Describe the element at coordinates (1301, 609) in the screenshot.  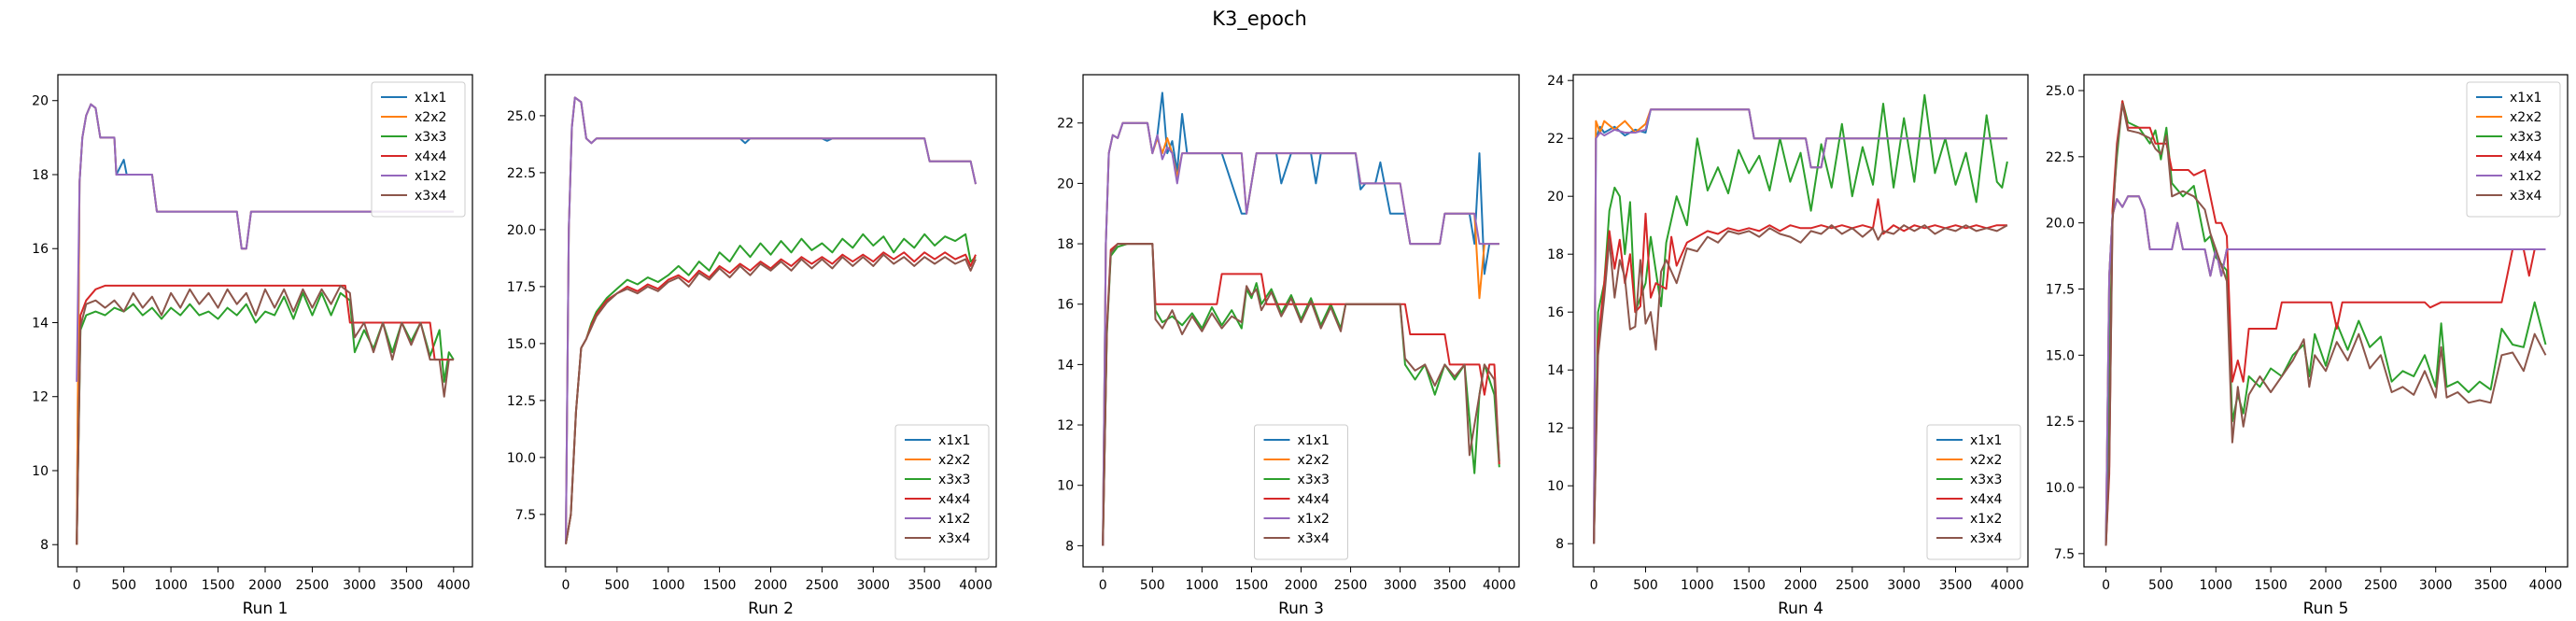
I see `x-axis-label: Run 3` at that location.